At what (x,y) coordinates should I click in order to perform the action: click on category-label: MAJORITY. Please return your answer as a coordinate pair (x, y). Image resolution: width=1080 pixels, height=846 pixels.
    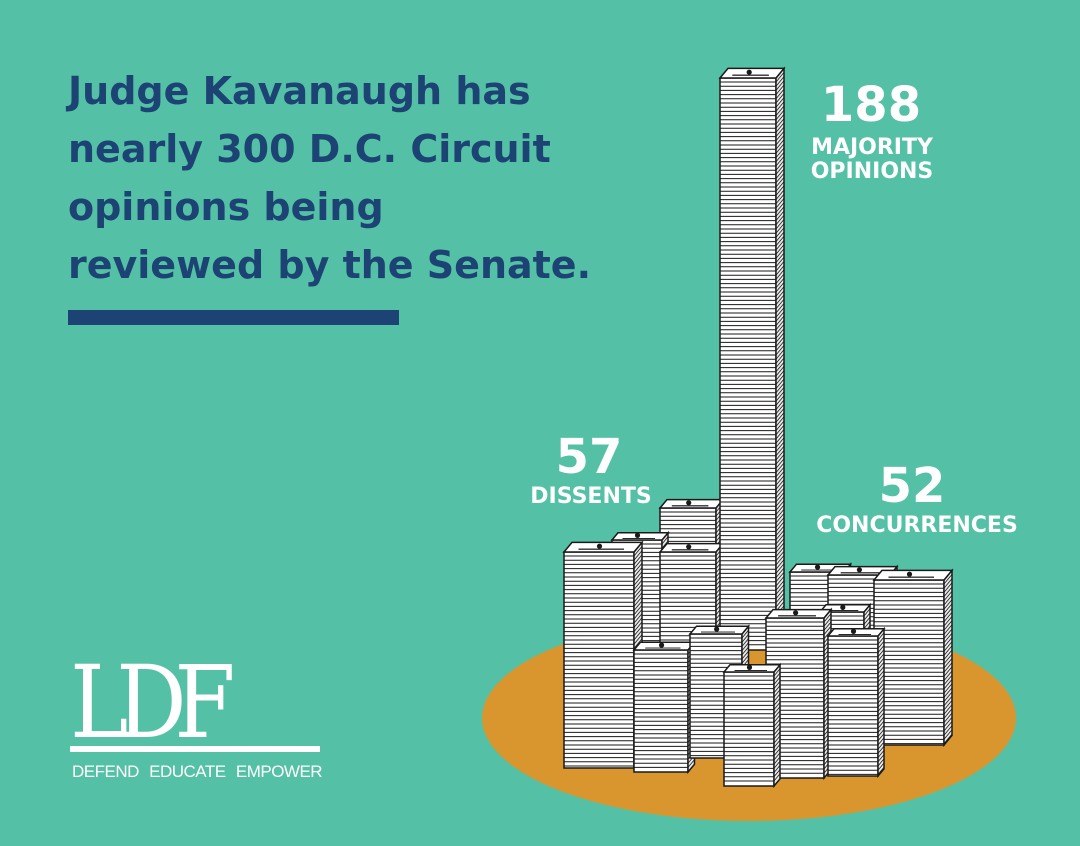
    Looking at the image, I should click on (872, 147).